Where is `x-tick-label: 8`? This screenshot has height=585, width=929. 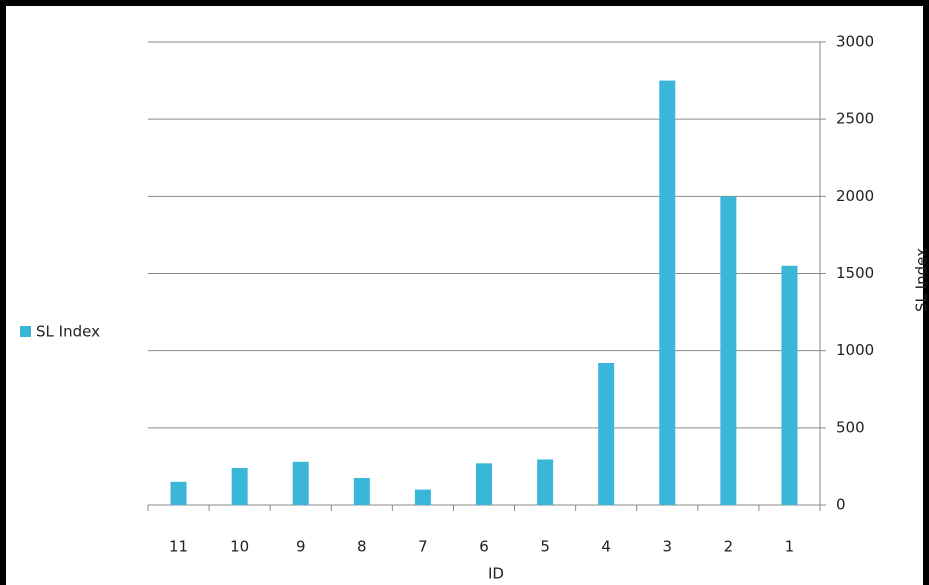
x-tick-label: 8 is located at coordinates (362, 547).